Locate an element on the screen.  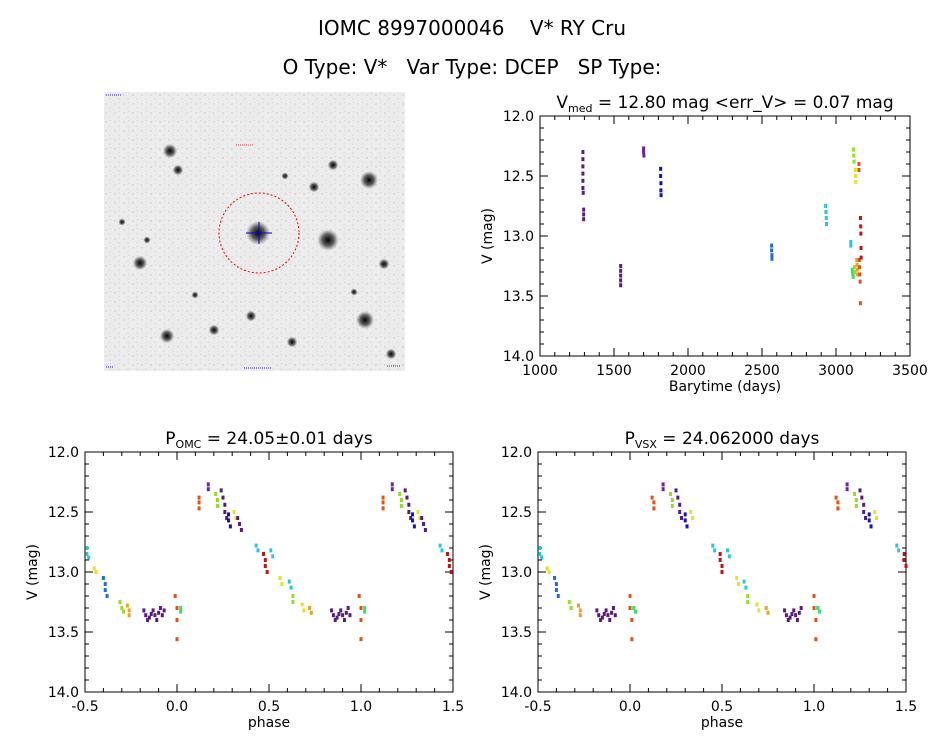
y-tick-label: 14.0 is located at coordinates (516, 693).